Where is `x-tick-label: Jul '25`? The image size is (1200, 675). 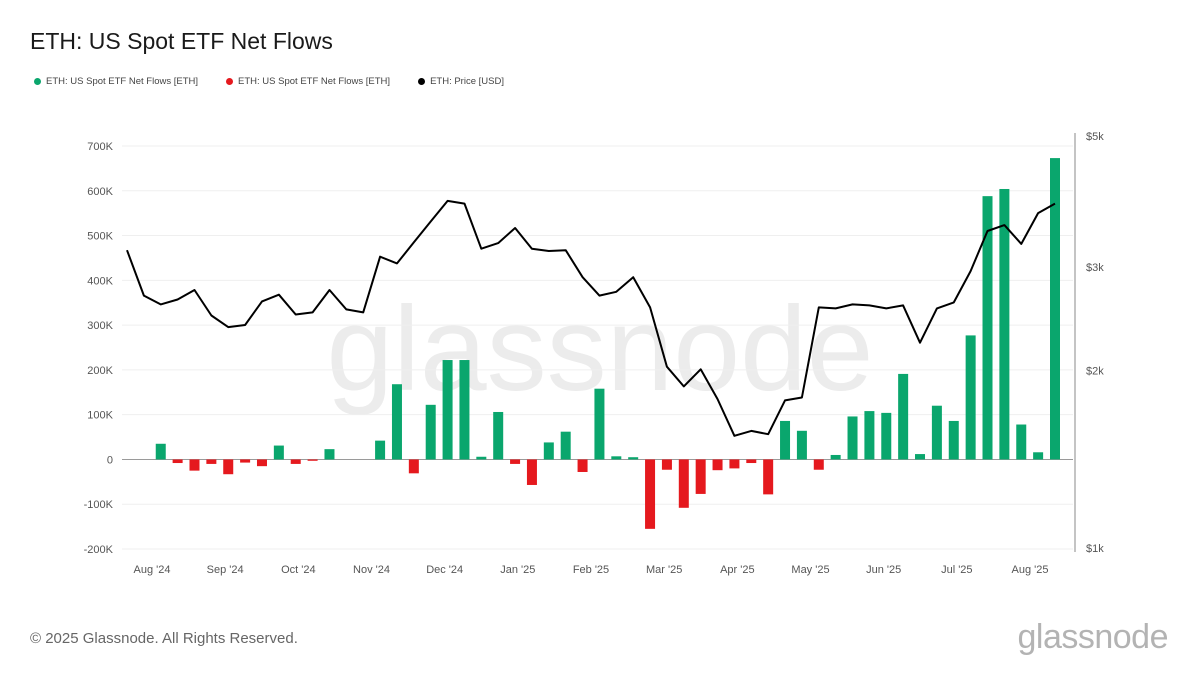
x-tick-label: Jul '25 is located at coordinates (956, 570).